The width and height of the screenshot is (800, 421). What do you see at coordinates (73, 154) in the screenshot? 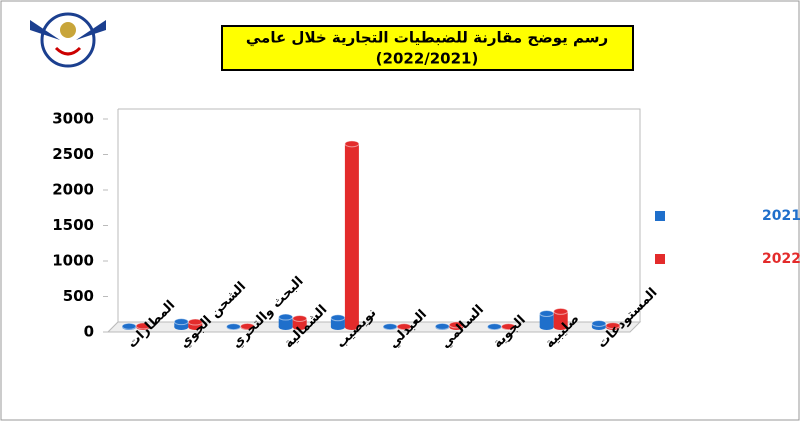
I see `y-tick-label: 2500` at bounding box center [73, 154].